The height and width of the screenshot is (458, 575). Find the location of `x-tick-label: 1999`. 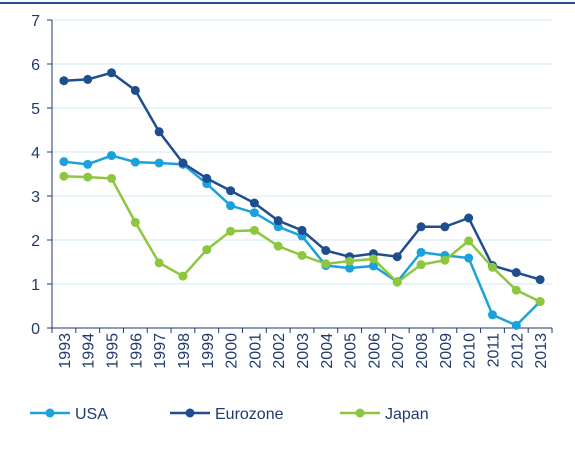

x-tick-label: 1999 is located at coordinates (208, 351).